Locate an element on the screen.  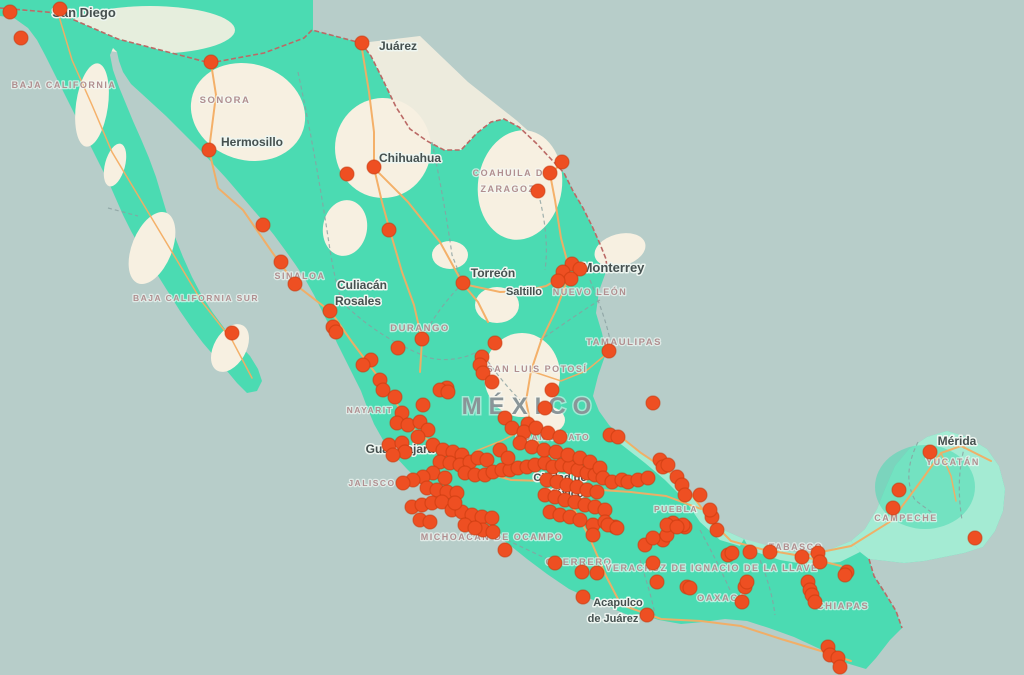
city-label: Saltillo is located at coordinates (524, 292).